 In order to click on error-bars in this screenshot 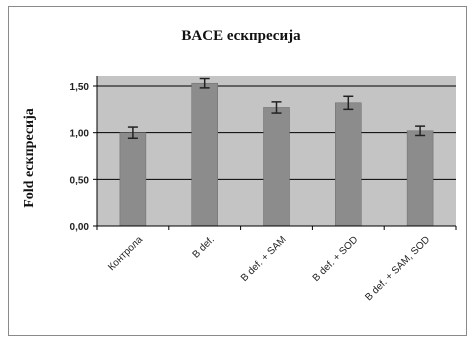, I will do `click(276, 108)`.